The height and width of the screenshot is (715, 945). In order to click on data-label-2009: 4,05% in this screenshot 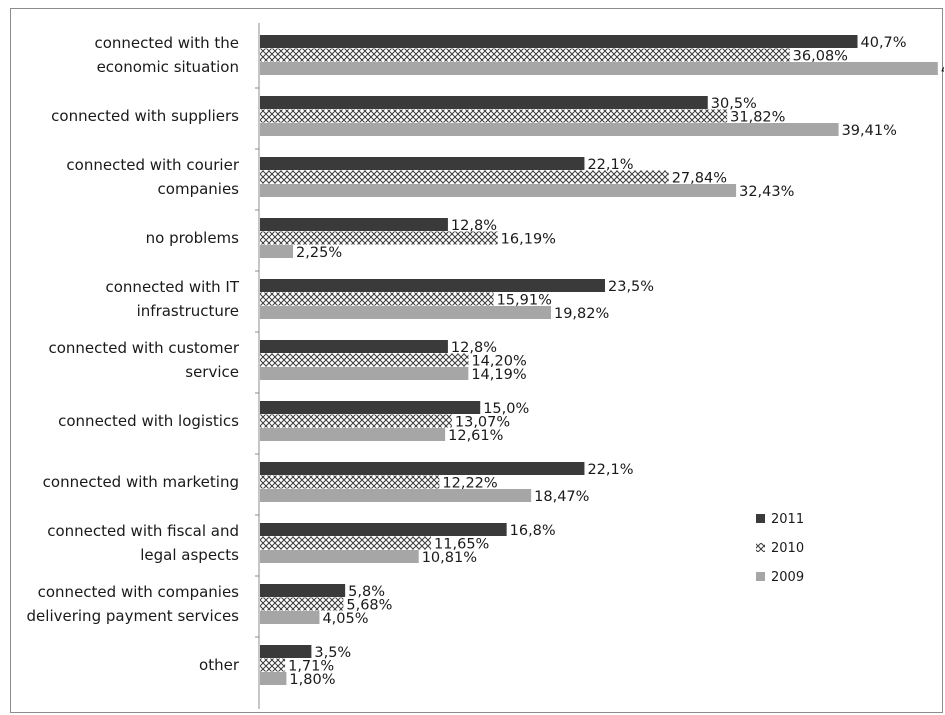, I will do `click(345, 619)`.